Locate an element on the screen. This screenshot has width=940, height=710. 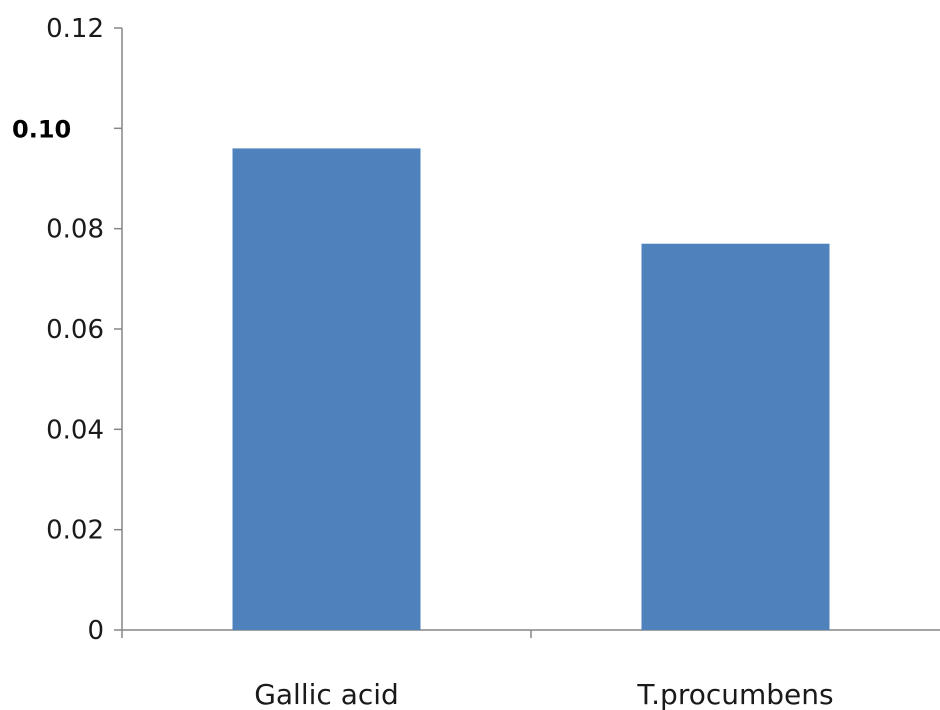
y-axis: 0 0.02 0.04 0.06 0.08 0.10 0.12 is located at coordinates (67, 330).